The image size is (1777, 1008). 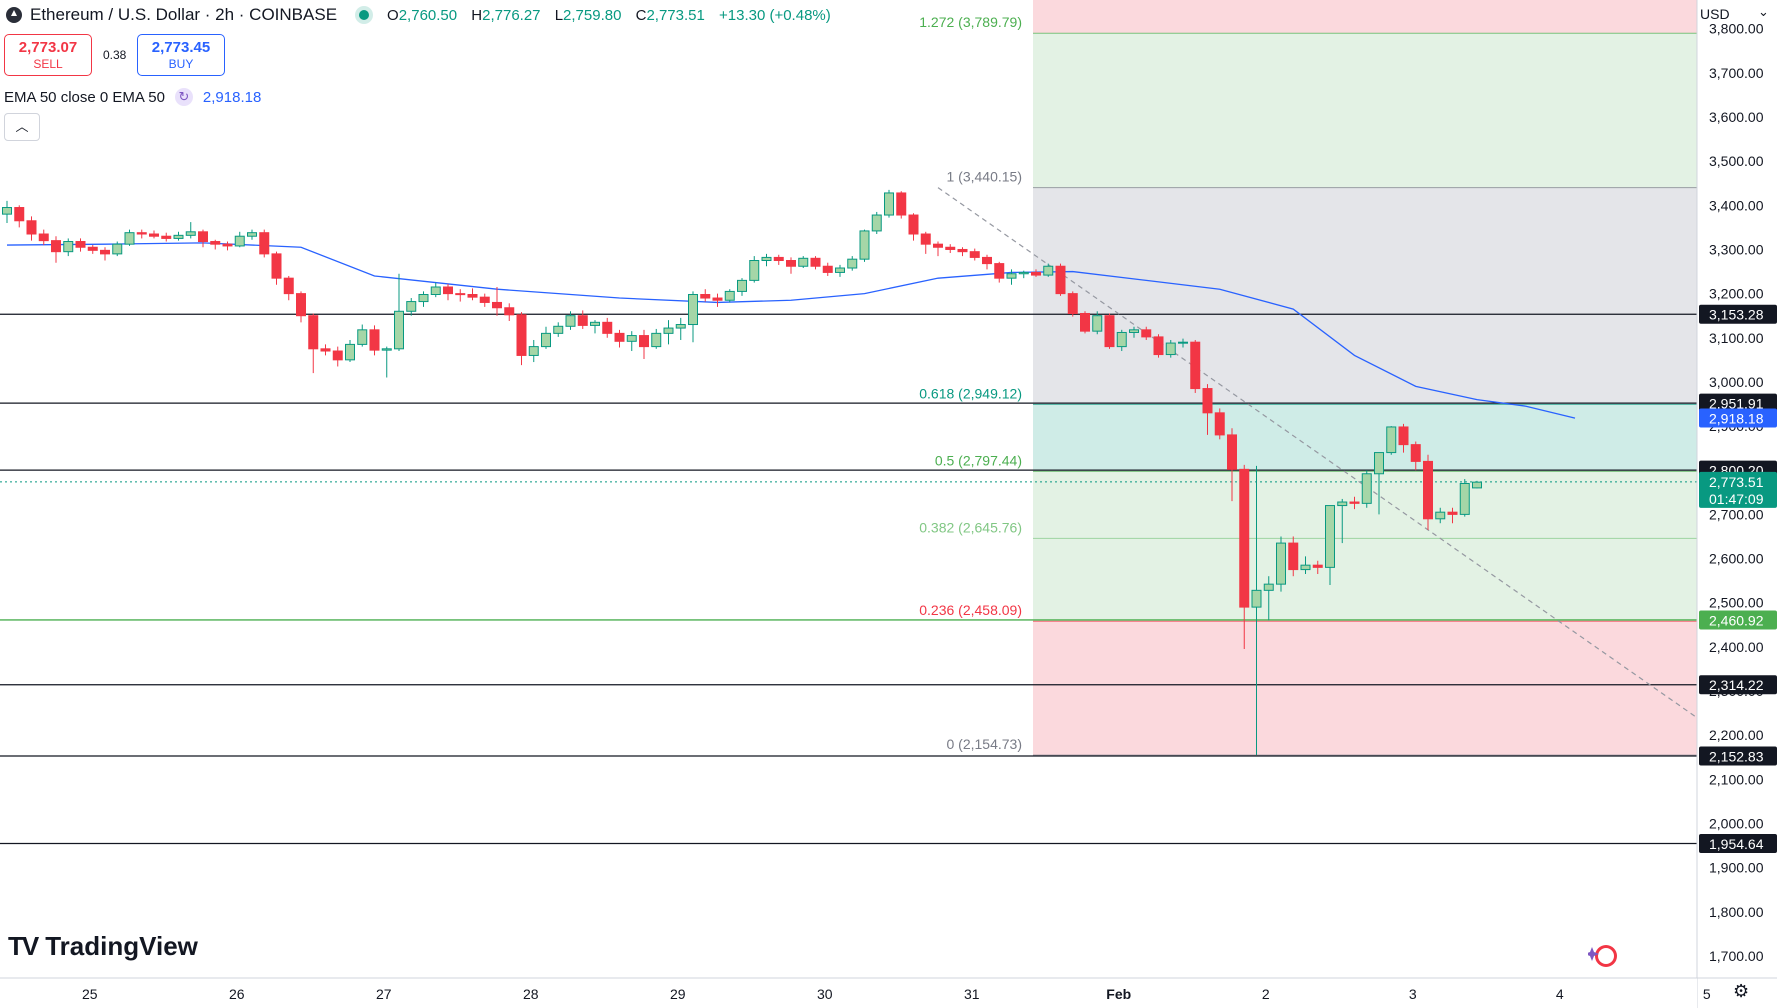 I want to click on fib-zone-bottom-red, so click(x=1365, y=688).